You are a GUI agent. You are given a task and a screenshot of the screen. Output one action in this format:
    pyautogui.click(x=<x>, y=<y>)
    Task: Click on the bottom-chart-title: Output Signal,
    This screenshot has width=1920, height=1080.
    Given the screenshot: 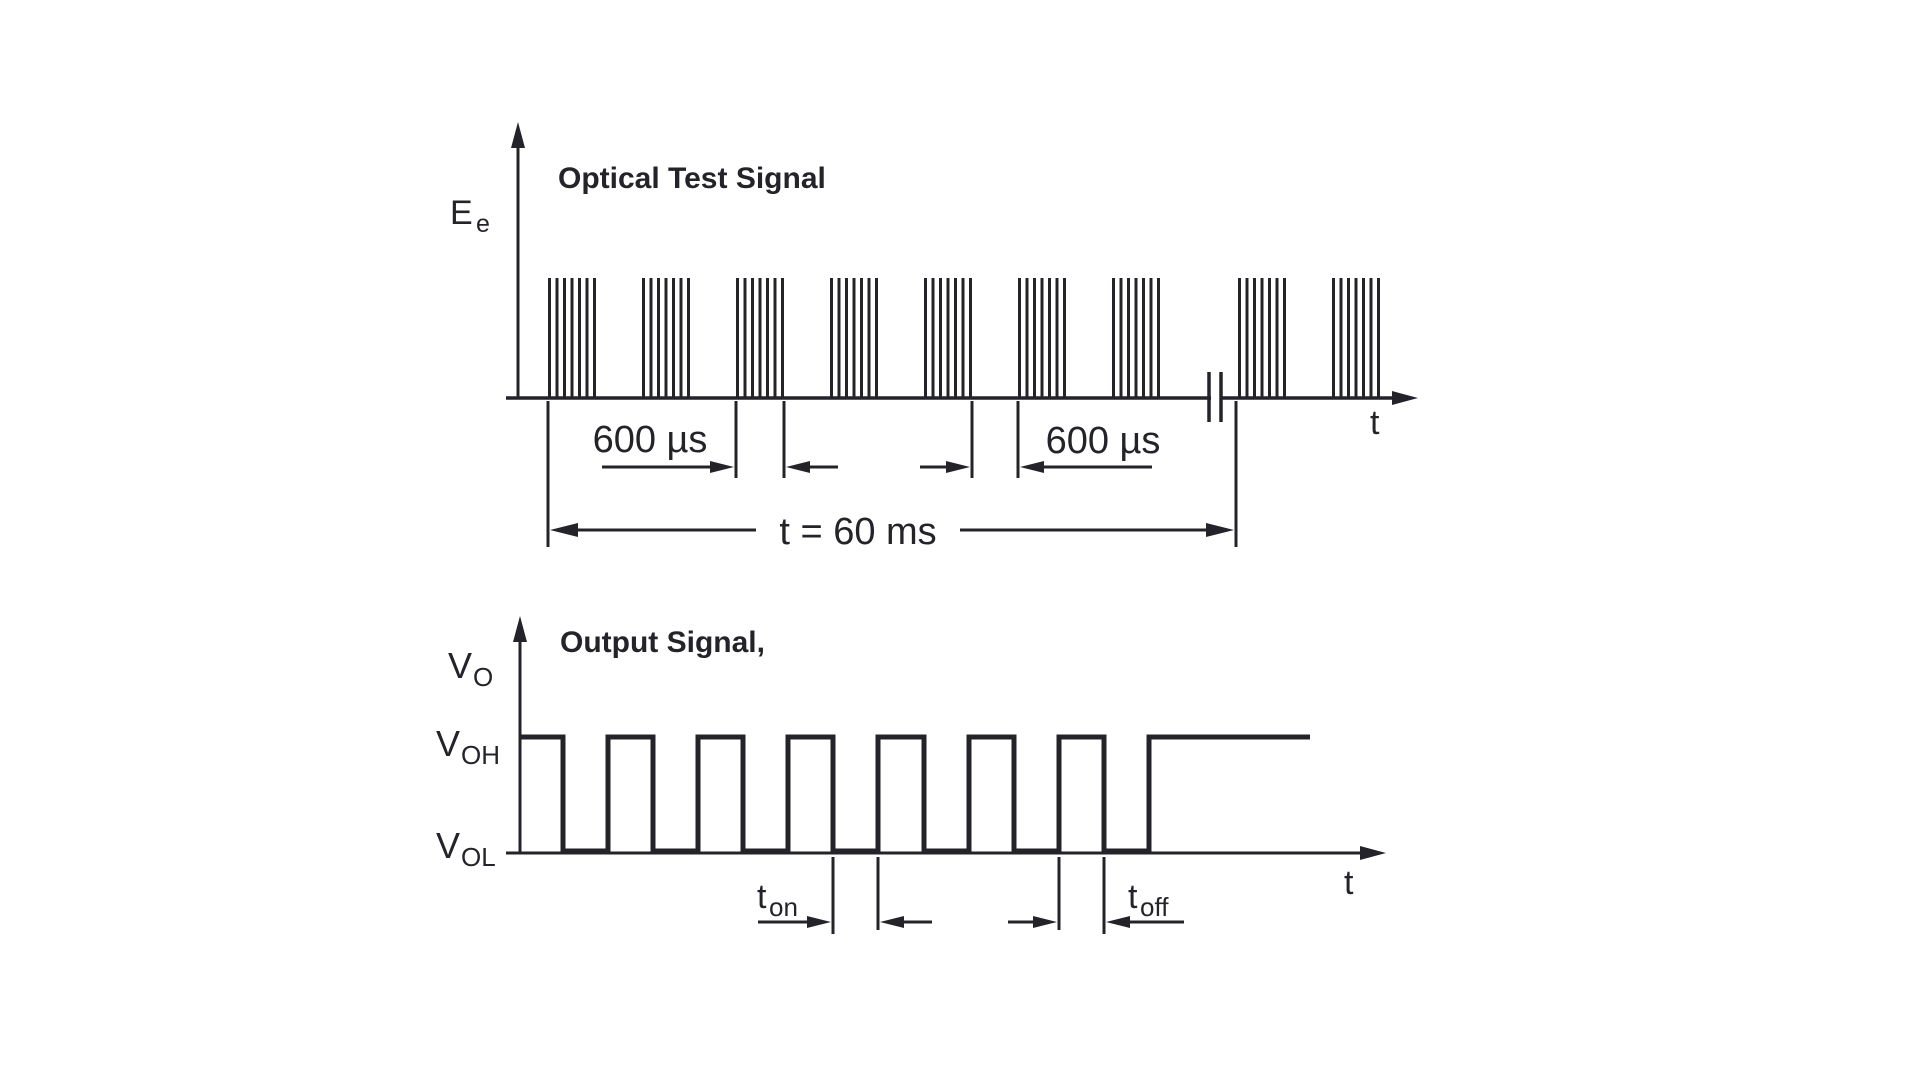 What is the action you would take?
    pyautogui.click(x=662, y=642)
    